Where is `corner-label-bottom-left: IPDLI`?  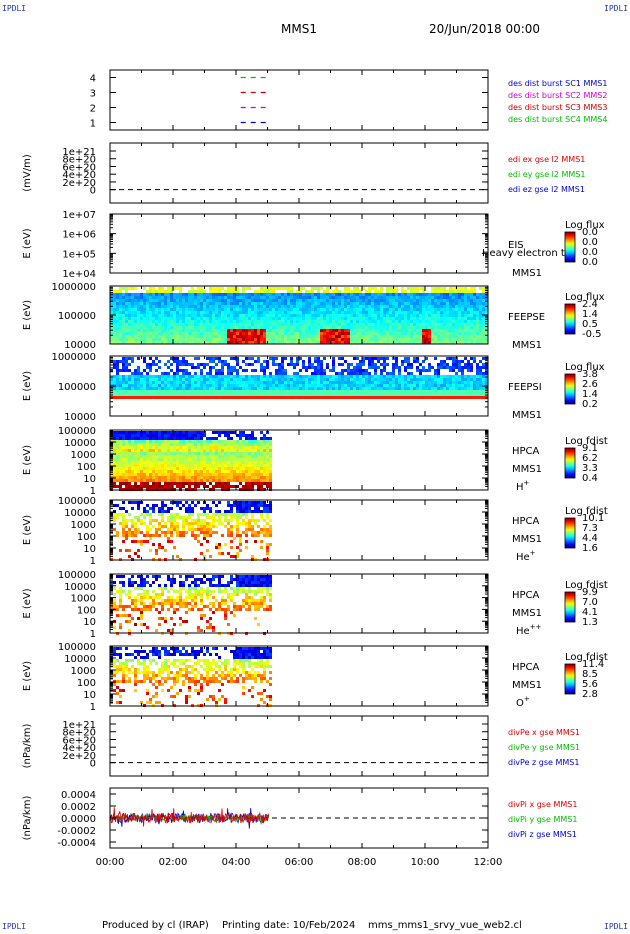
corner-label-bottom-left: IPDLI is located at coordinates (14, 926).